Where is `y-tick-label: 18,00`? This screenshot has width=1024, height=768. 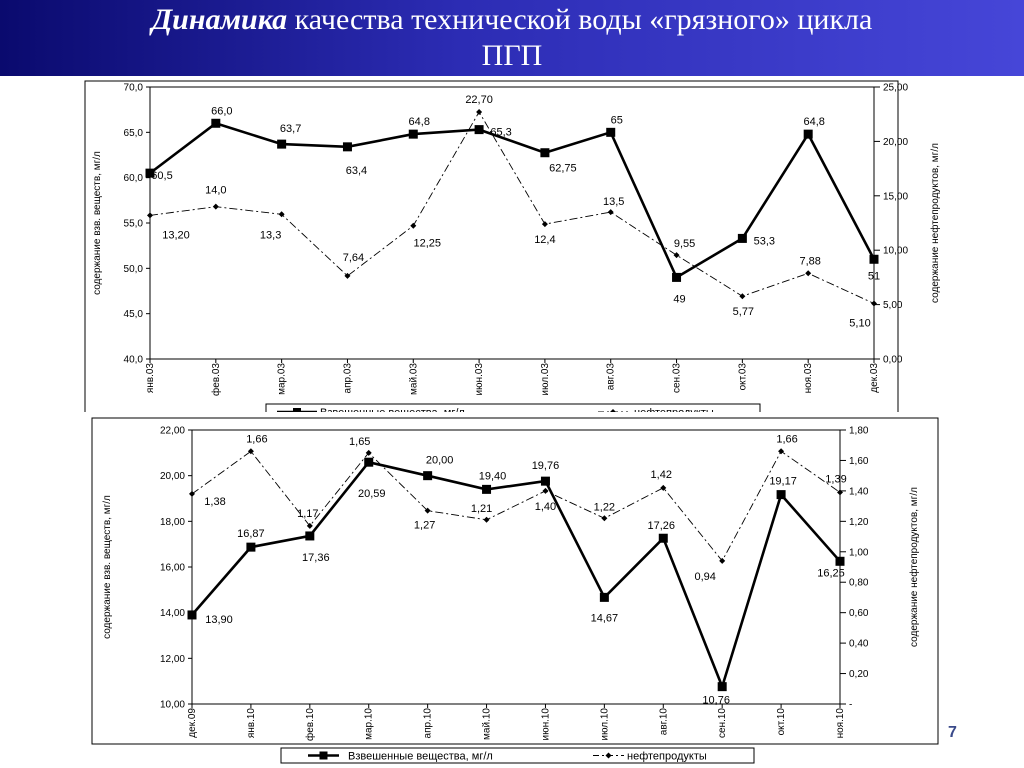 y-tick-label: 18,00 is located at coordinates (172, 522).